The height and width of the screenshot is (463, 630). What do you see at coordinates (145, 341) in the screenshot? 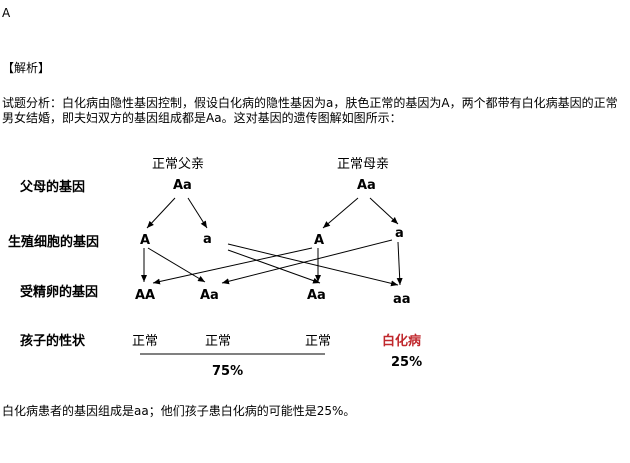
I see `trait-1: 正常` at bounding box center [145, 341].